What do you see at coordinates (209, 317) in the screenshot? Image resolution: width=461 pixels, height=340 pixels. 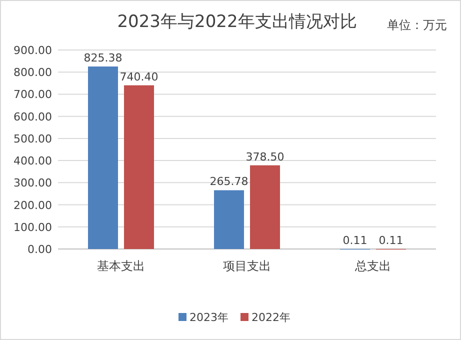 I see `legend-label: 2023年` at bounding box center [209, 317].